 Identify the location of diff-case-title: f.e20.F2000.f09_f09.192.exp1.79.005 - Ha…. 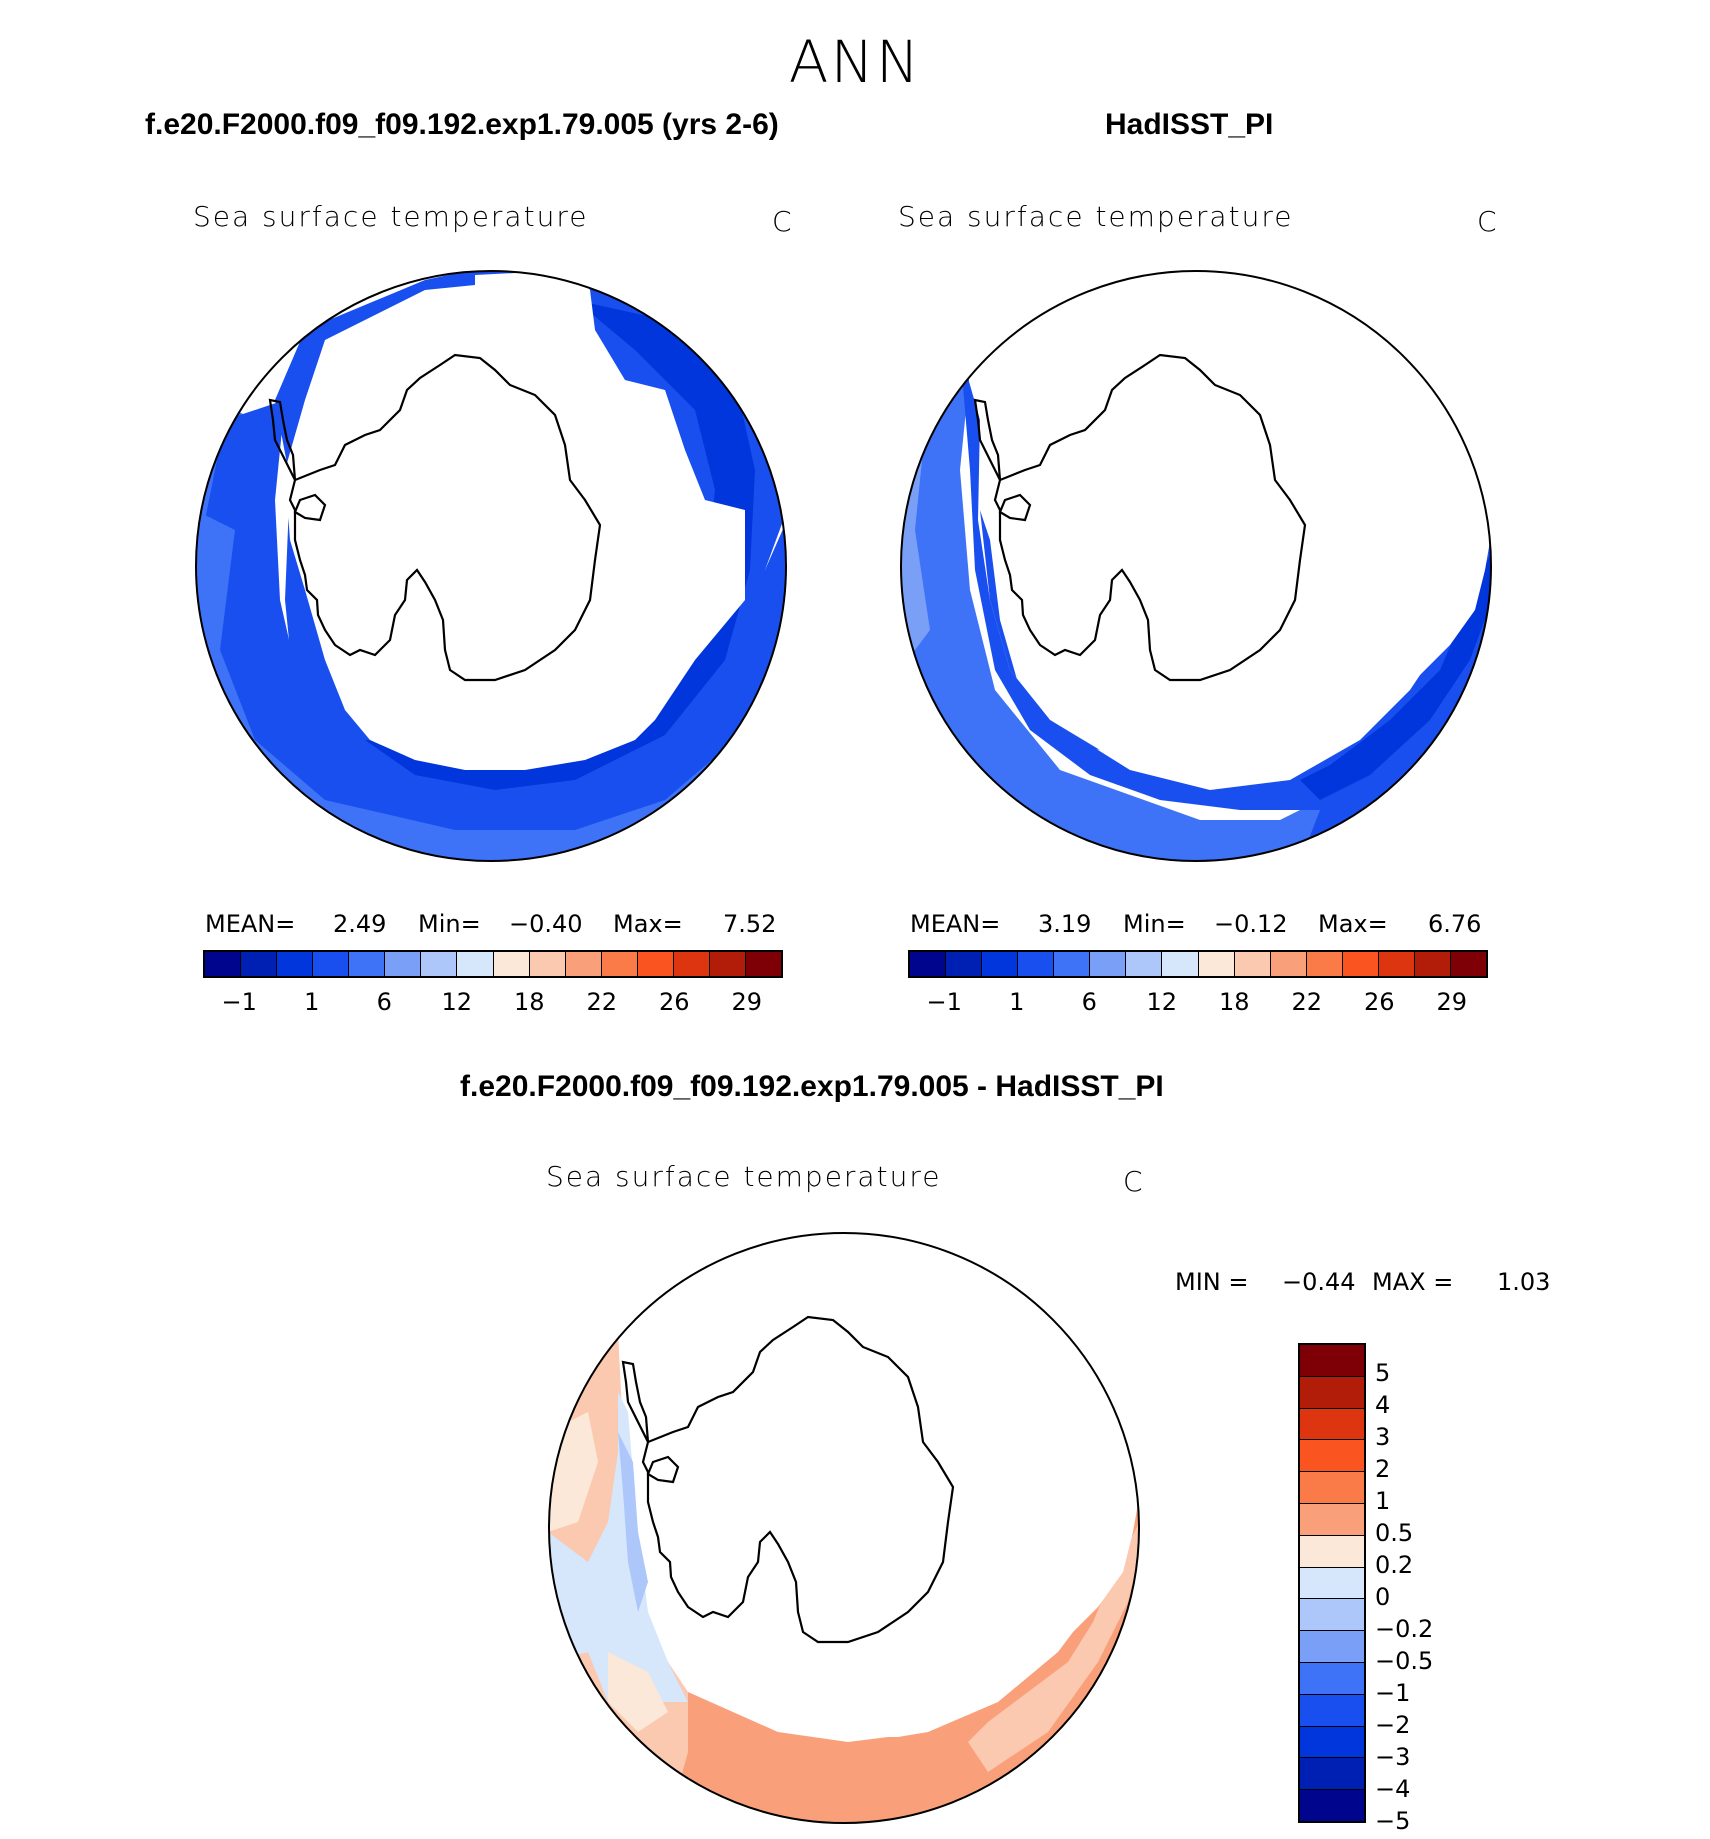
(812, 1086).